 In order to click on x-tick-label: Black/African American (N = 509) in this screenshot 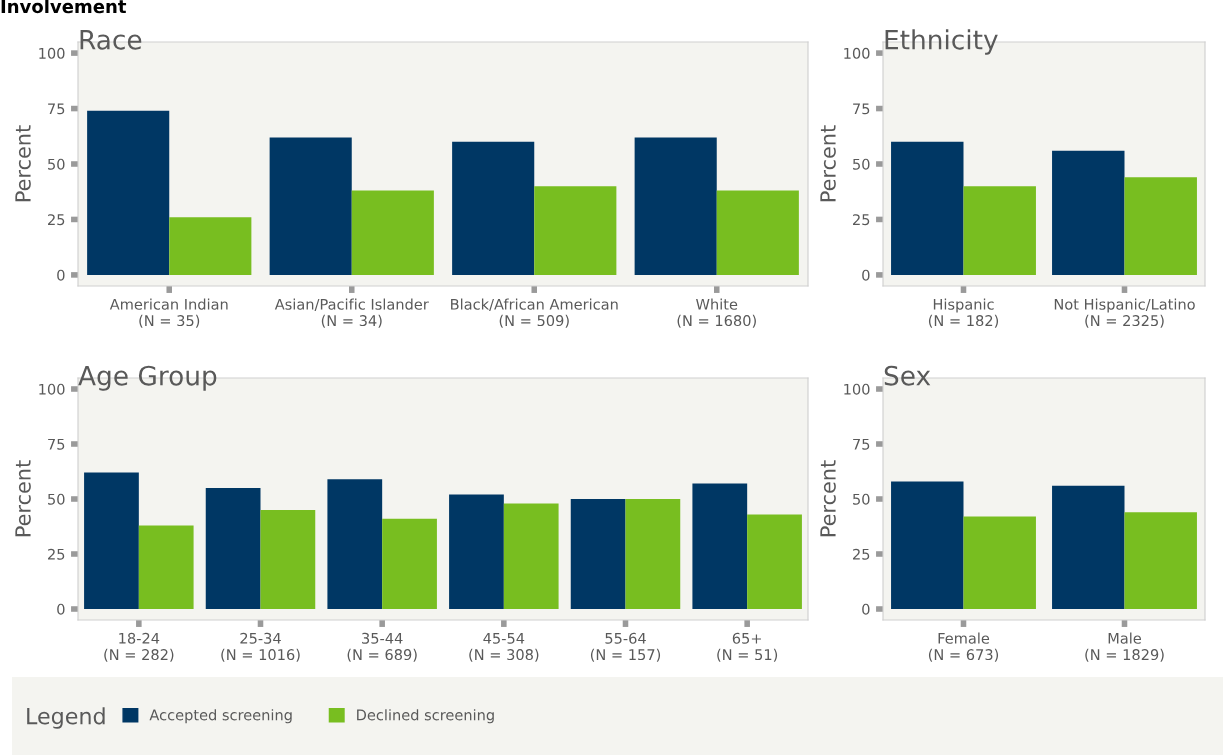, I will do `click(534, 313)`.